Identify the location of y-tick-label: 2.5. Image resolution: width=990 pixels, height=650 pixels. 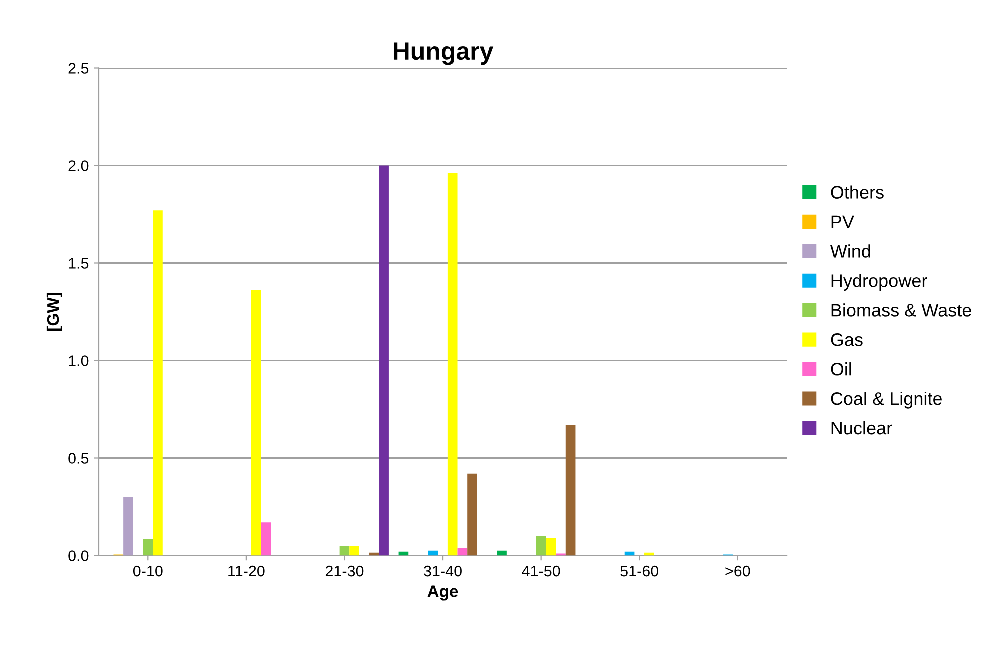
(78, 68).